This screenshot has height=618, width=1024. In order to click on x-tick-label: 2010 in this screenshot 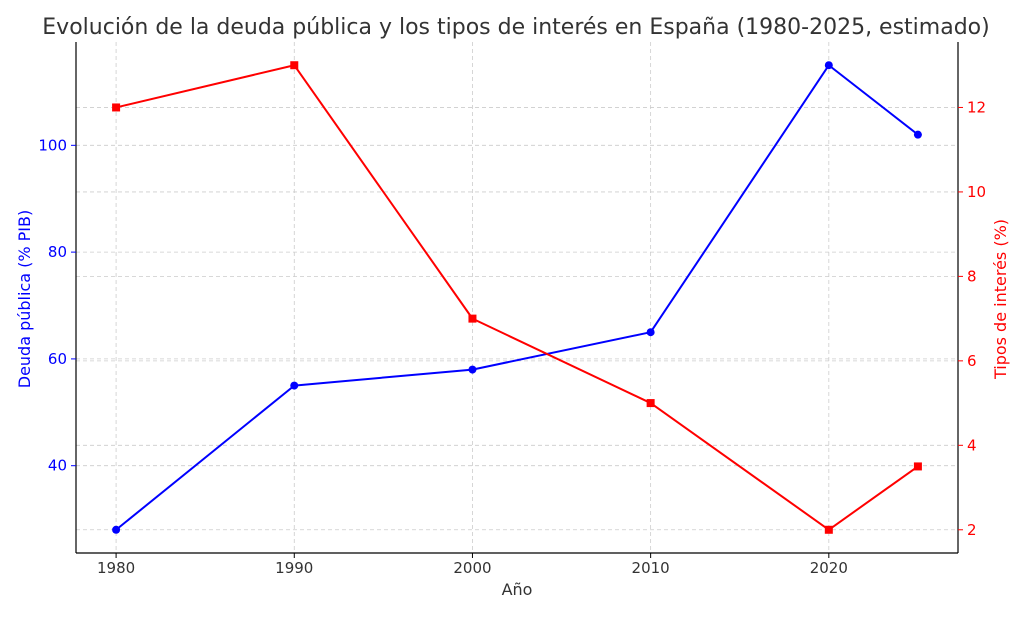, I will do `click(651, 568)`.